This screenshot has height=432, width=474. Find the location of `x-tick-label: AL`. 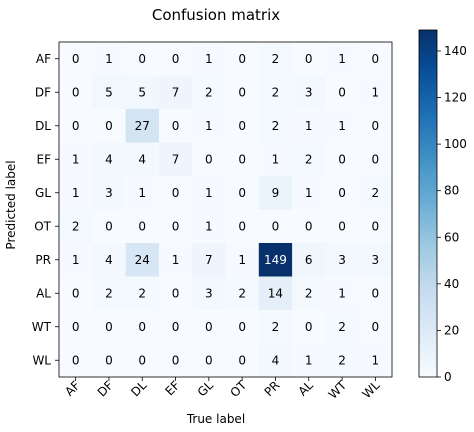

x-tick-label: AL is located at coordinates (305, 388).